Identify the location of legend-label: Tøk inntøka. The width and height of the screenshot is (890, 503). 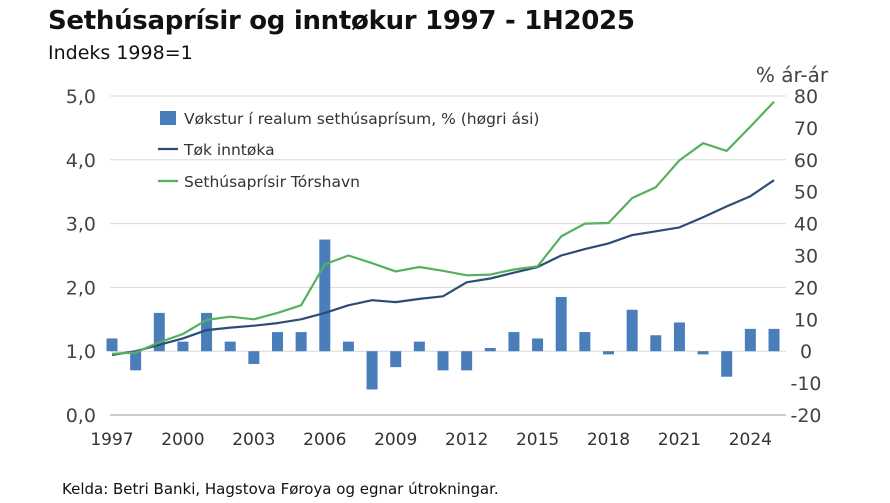
(229, 150).